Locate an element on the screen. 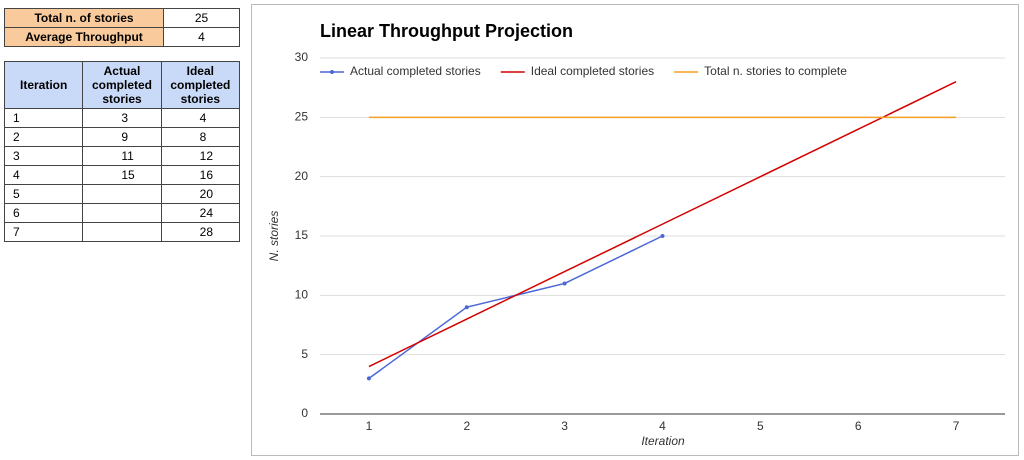 This screenshot has height=460, width=1024. x-tick-label: 6 is located at coordinates (858, 426).